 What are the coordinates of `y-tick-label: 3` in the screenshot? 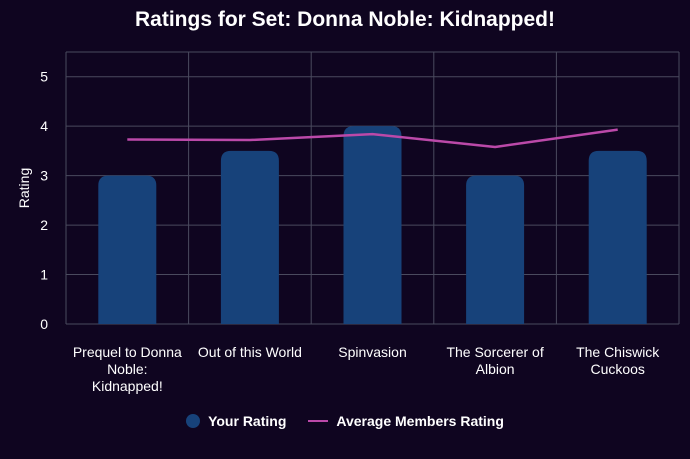 It's located at (44, 176).